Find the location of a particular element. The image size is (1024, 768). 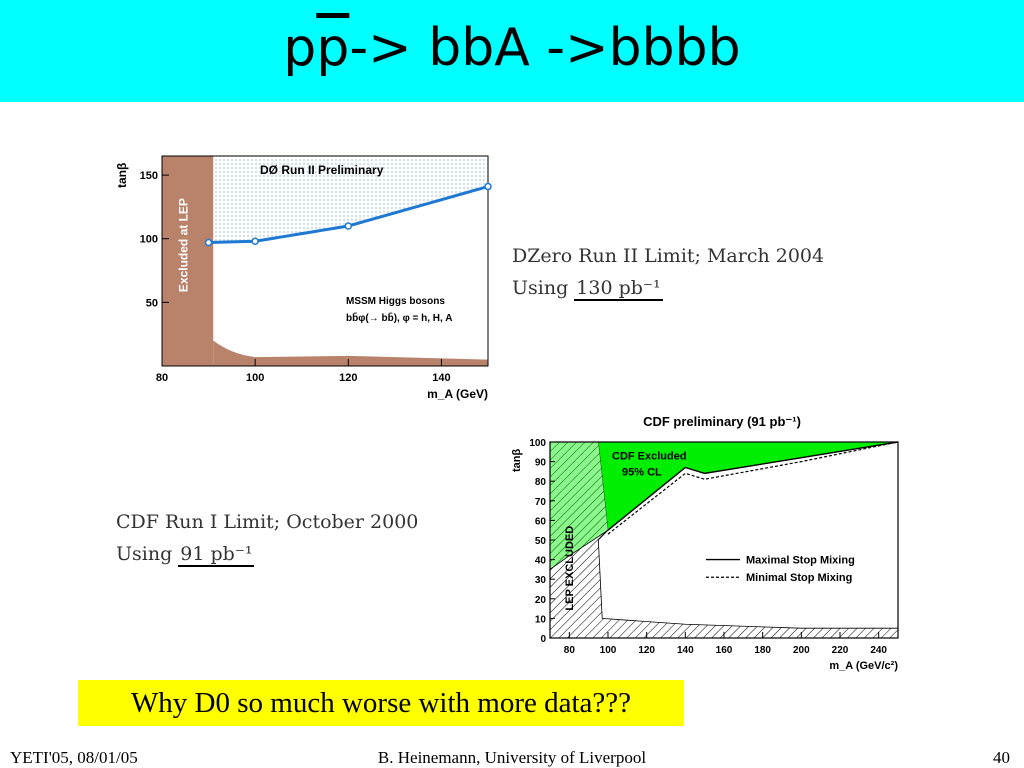

cdf-minimal-line is located at coordinates (753, 488).